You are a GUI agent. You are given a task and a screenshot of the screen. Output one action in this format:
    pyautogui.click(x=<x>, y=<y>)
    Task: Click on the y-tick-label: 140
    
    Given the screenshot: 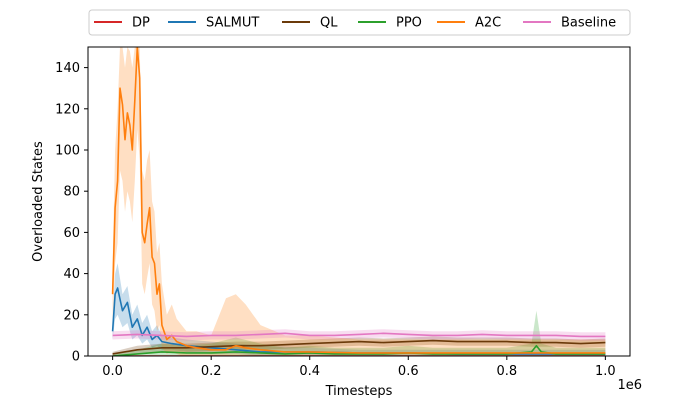 What is the action you would take?
    pyautogui.click(x=67, y=68)
    